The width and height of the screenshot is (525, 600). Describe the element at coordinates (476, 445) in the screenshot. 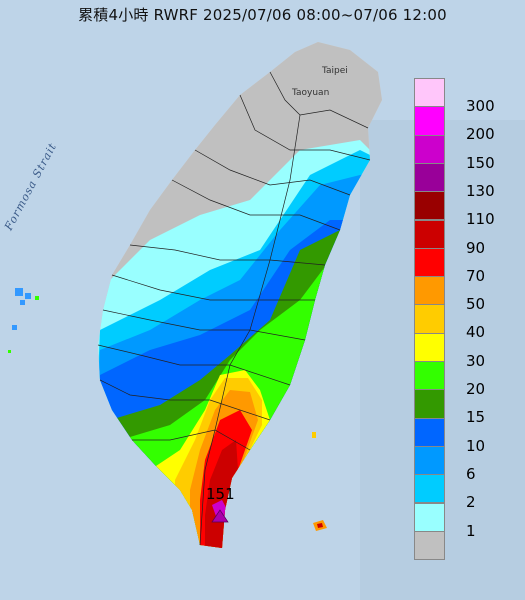

I see `legend-label: 10` at that location.